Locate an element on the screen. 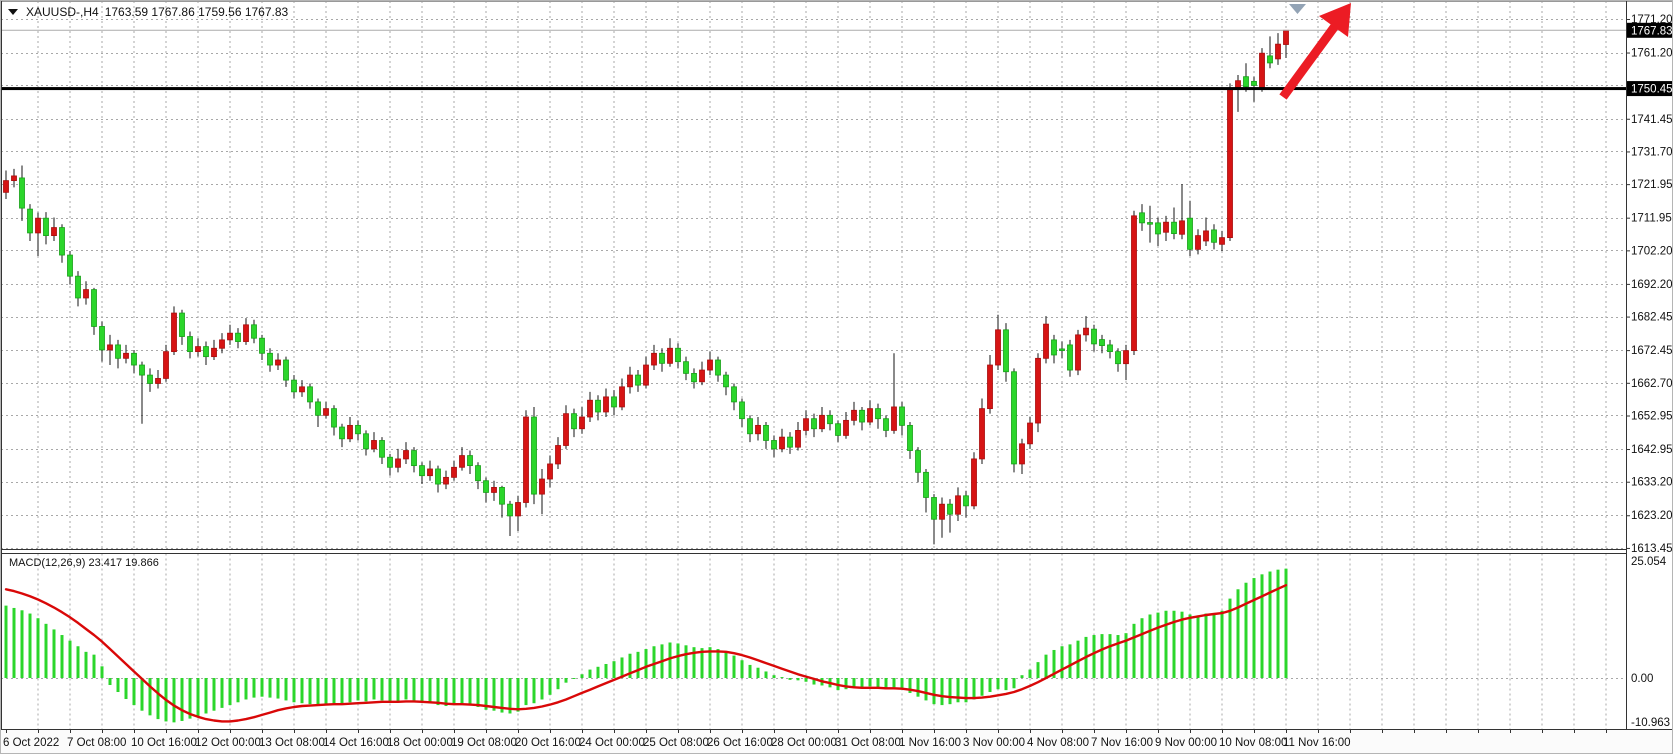 This screenshot has width=1673, height=754. chart-shift-marker-icon is located at coordinates (1297, 9).